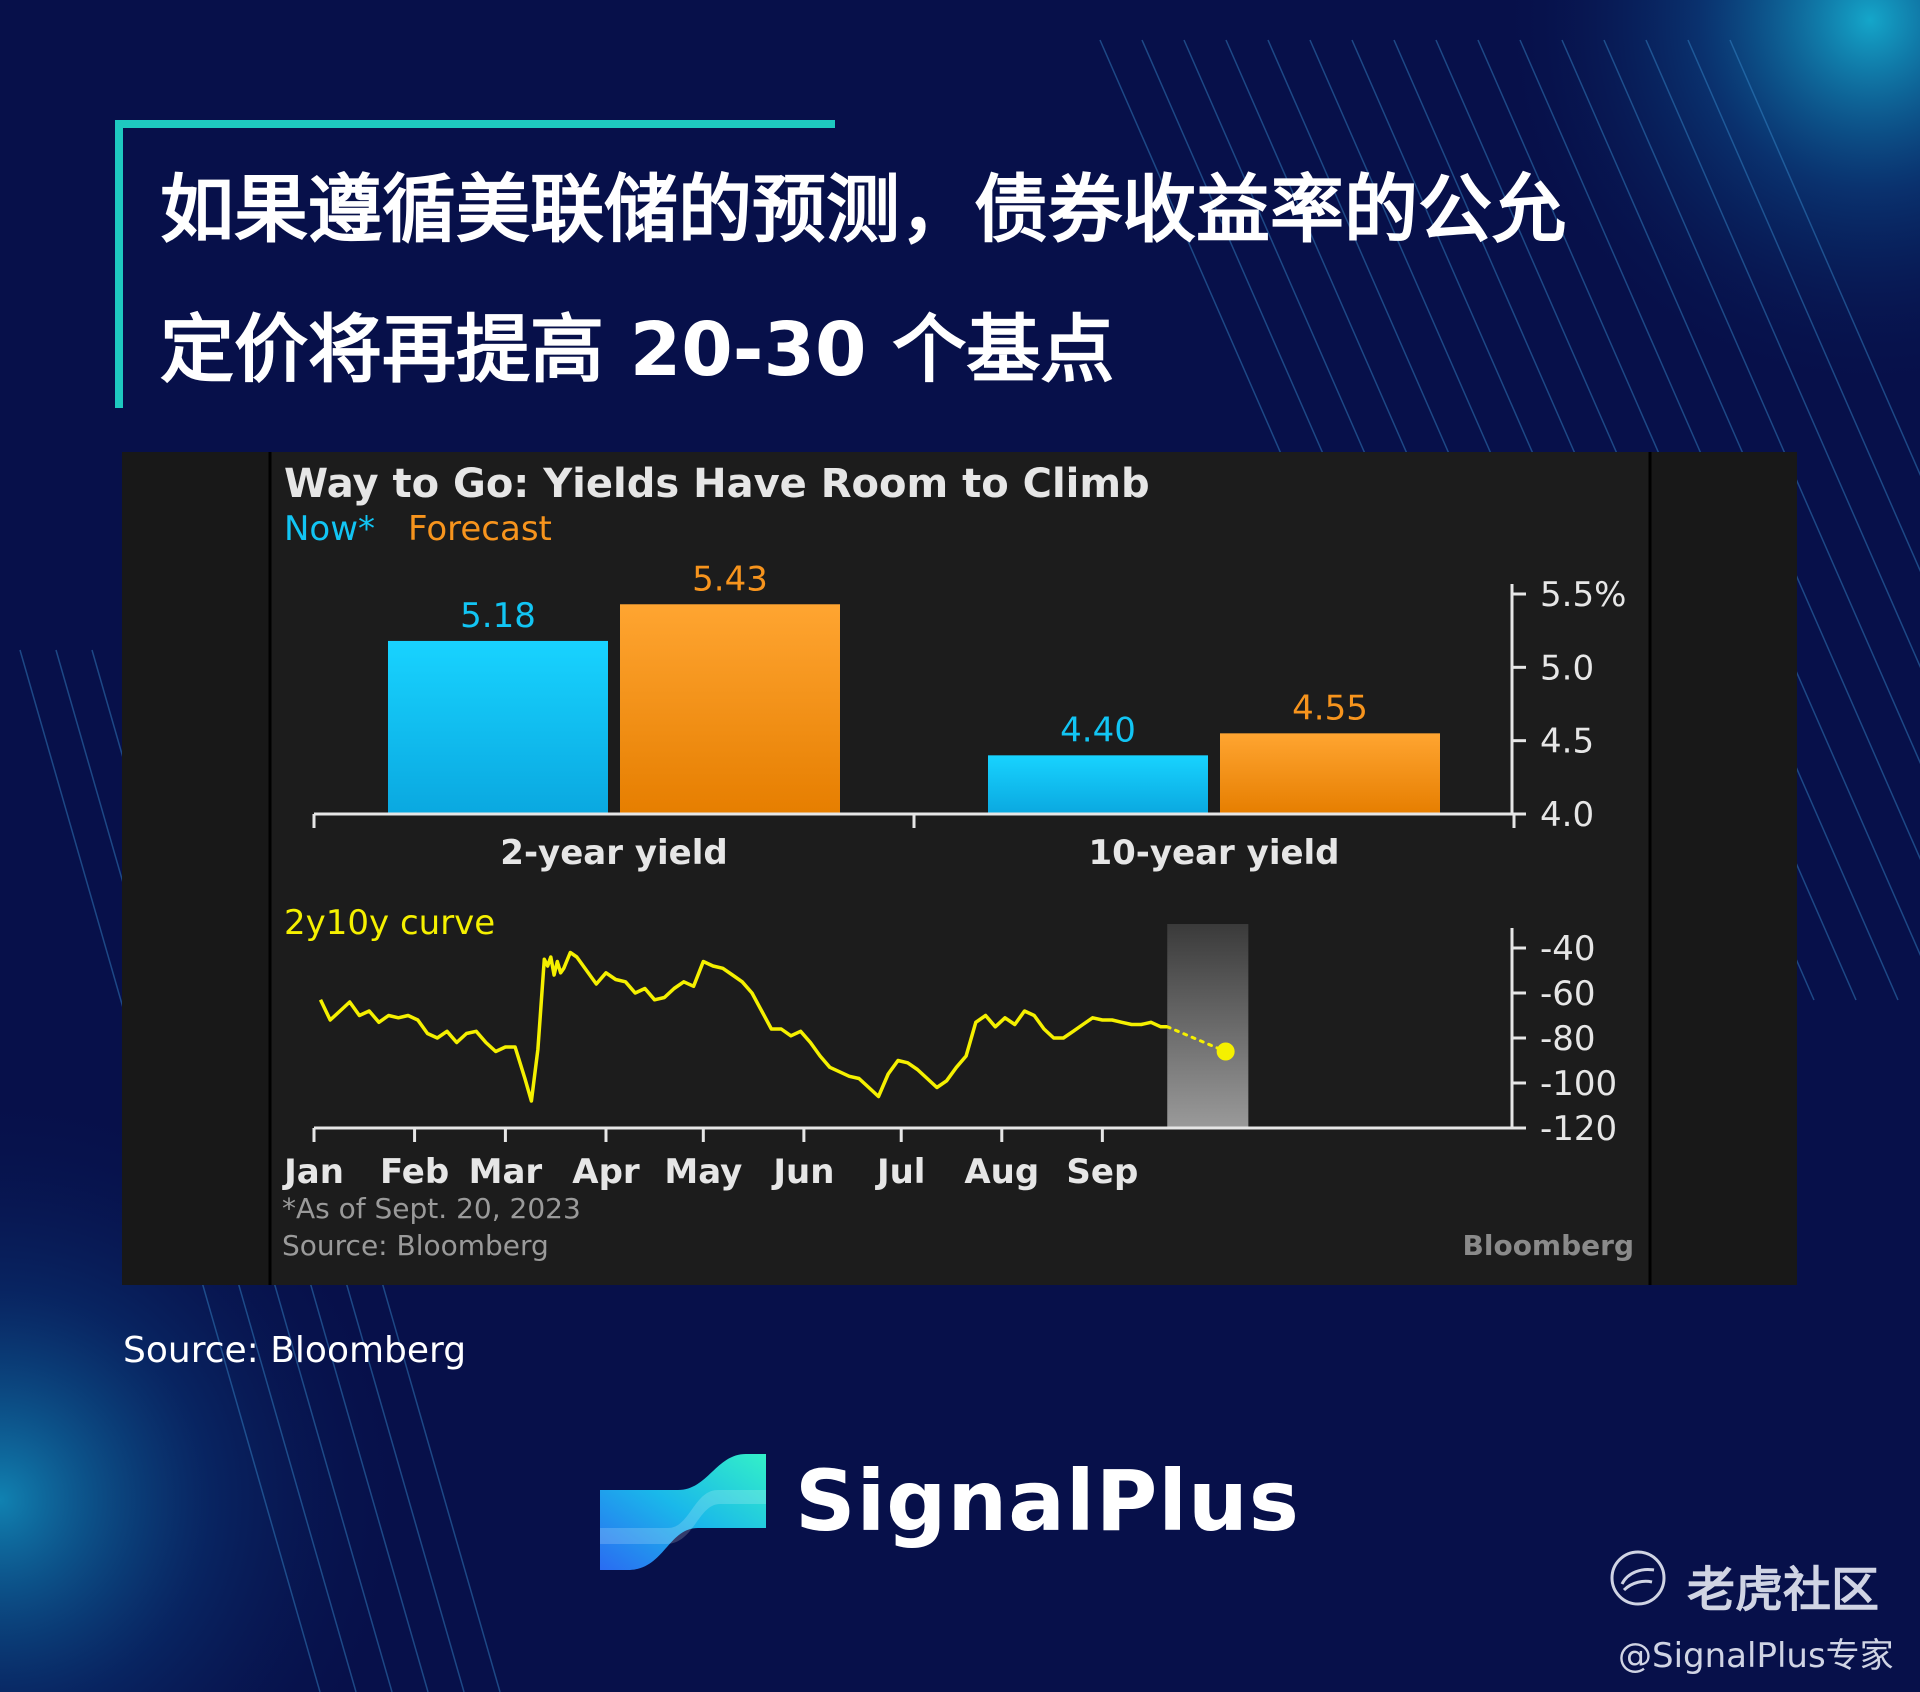 This screenshot has height=1692, width=1920. What do you see at coordinates (329, 529) in the screenshot?
I see `legend-now: Now*` at bounding box center [329, 529].